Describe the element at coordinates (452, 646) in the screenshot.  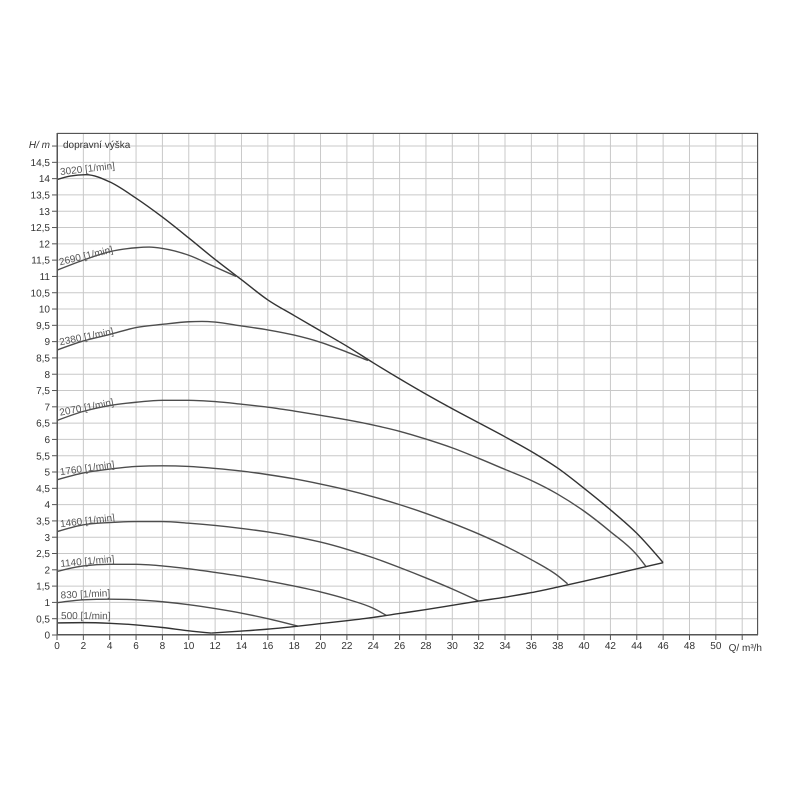
I see `x-tick-label: 30` at that location.